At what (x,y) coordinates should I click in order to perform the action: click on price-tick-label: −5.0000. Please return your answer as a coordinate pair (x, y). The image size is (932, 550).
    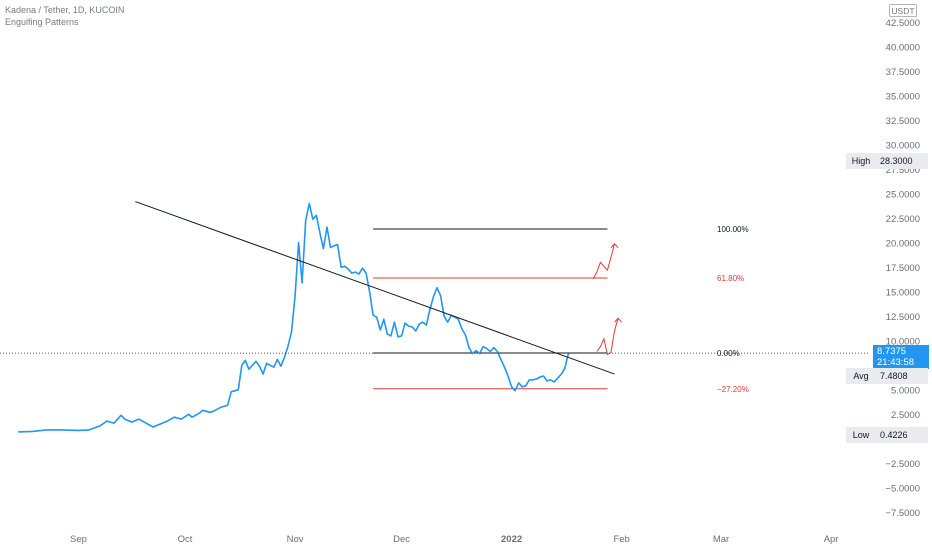
    Looking at the image, I should click on (902, 488).